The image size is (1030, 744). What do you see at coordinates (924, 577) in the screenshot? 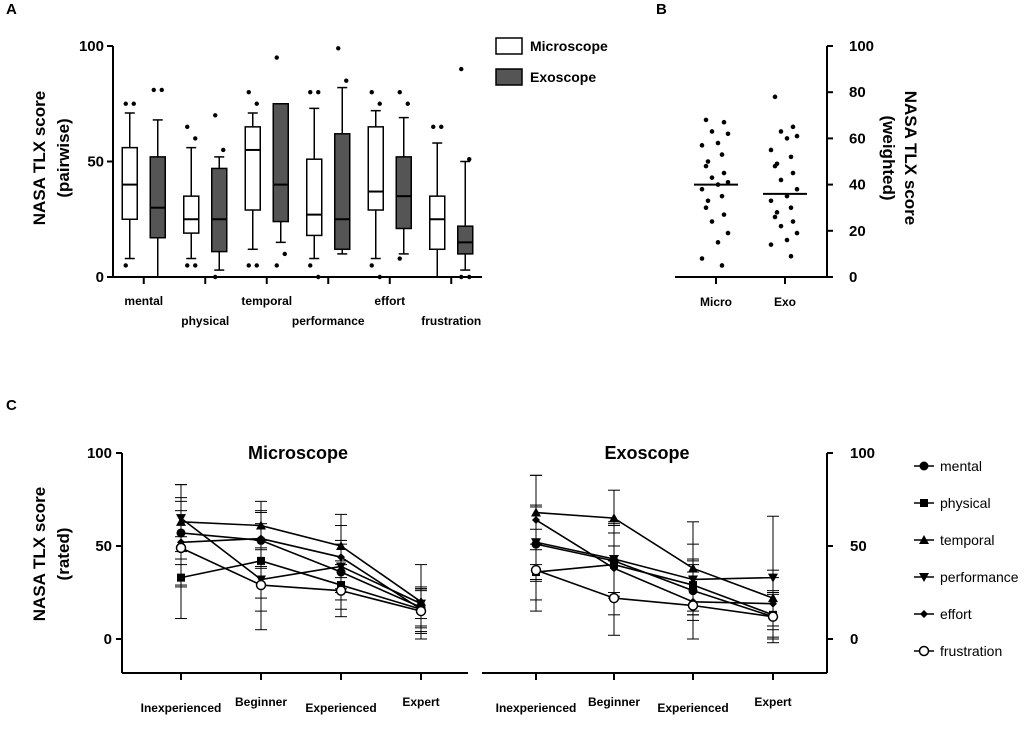
I see `legend-marker-performance` at bounding box center [924, 577].